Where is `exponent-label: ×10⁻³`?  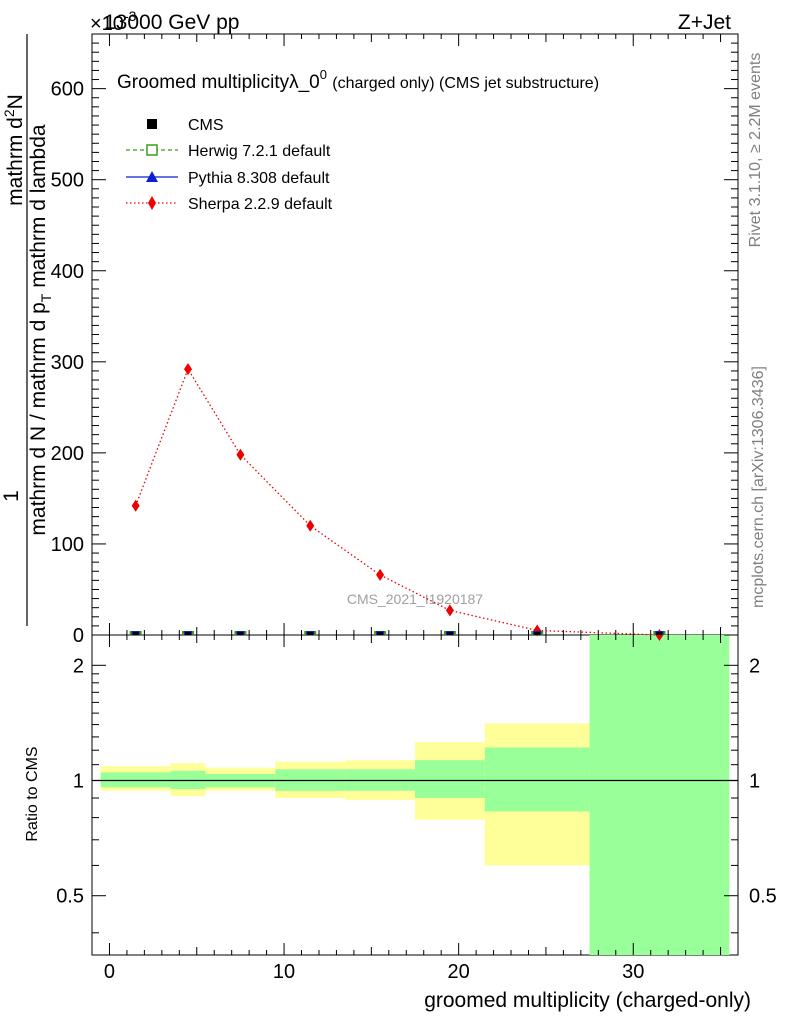
exponent-label: ×10⁻³ is located at coordinates (113, 21).